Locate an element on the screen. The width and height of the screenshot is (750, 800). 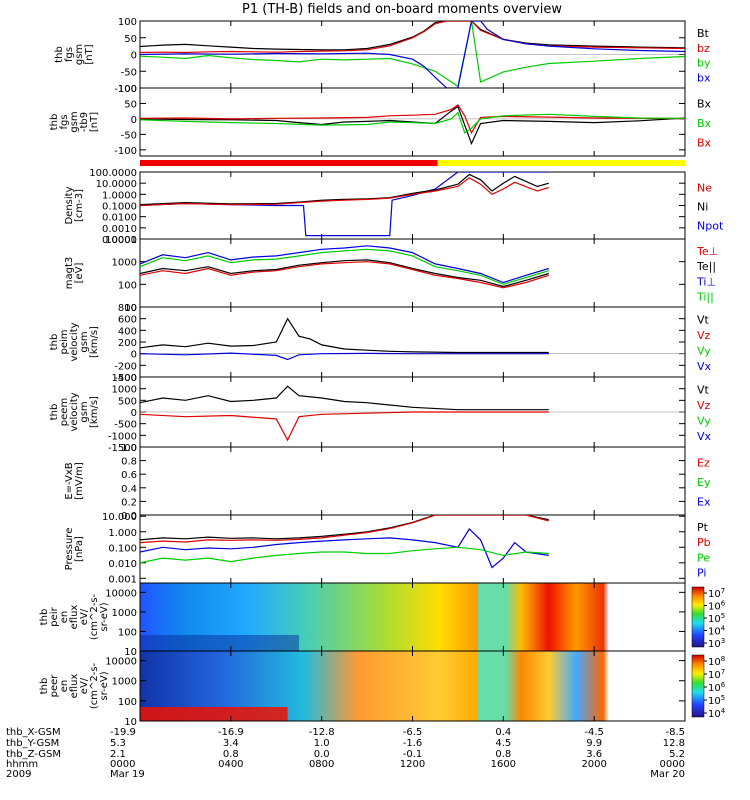
y-tick-label: 0.0 is located at coordinates (129, 516).